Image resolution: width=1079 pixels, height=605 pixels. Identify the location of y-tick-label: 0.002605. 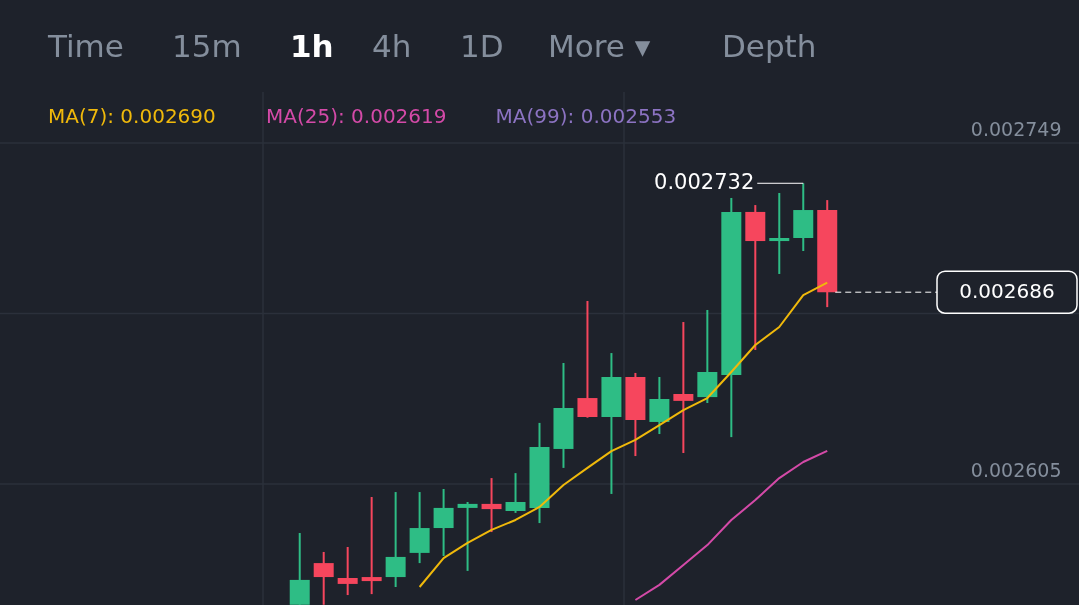
(1016, 469).